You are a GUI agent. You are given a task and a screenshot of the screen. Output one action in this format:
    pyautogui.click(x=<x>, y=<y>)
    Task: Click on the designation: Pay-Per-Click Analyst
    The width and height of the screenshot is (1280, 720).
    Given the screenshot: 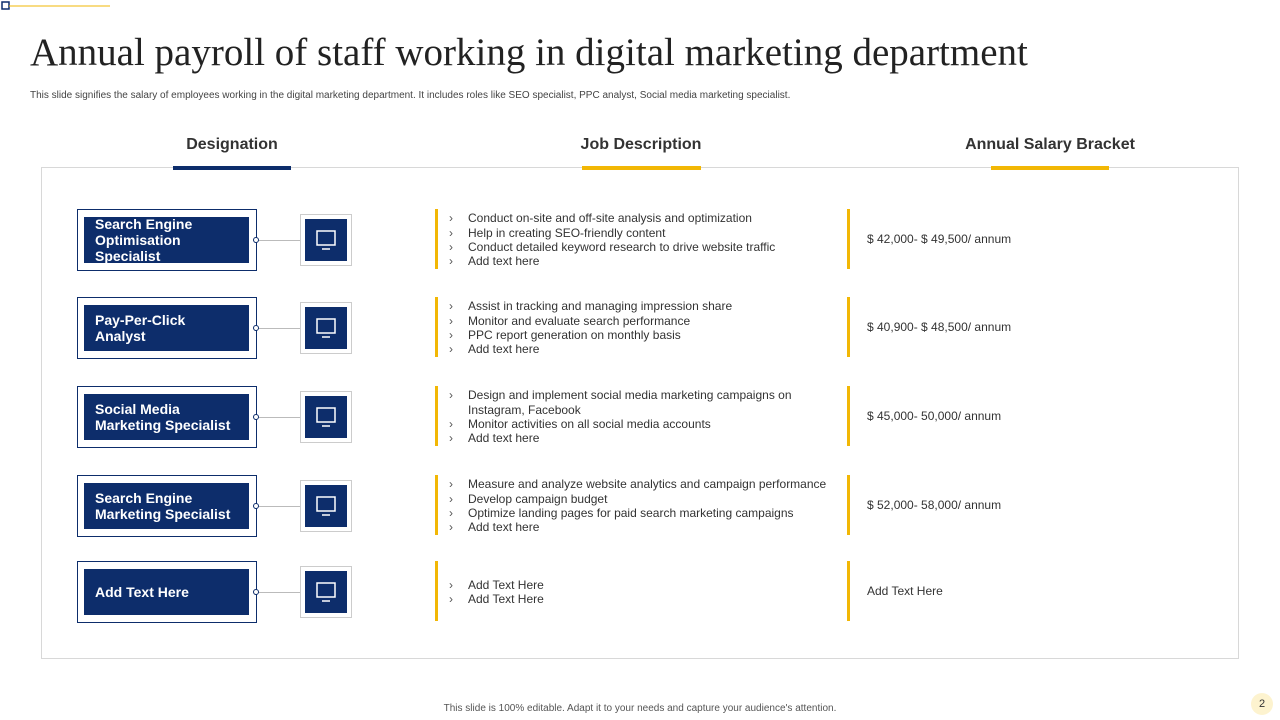 What is the action you would take?
    pyautogui.click(x=166, y=328)
    